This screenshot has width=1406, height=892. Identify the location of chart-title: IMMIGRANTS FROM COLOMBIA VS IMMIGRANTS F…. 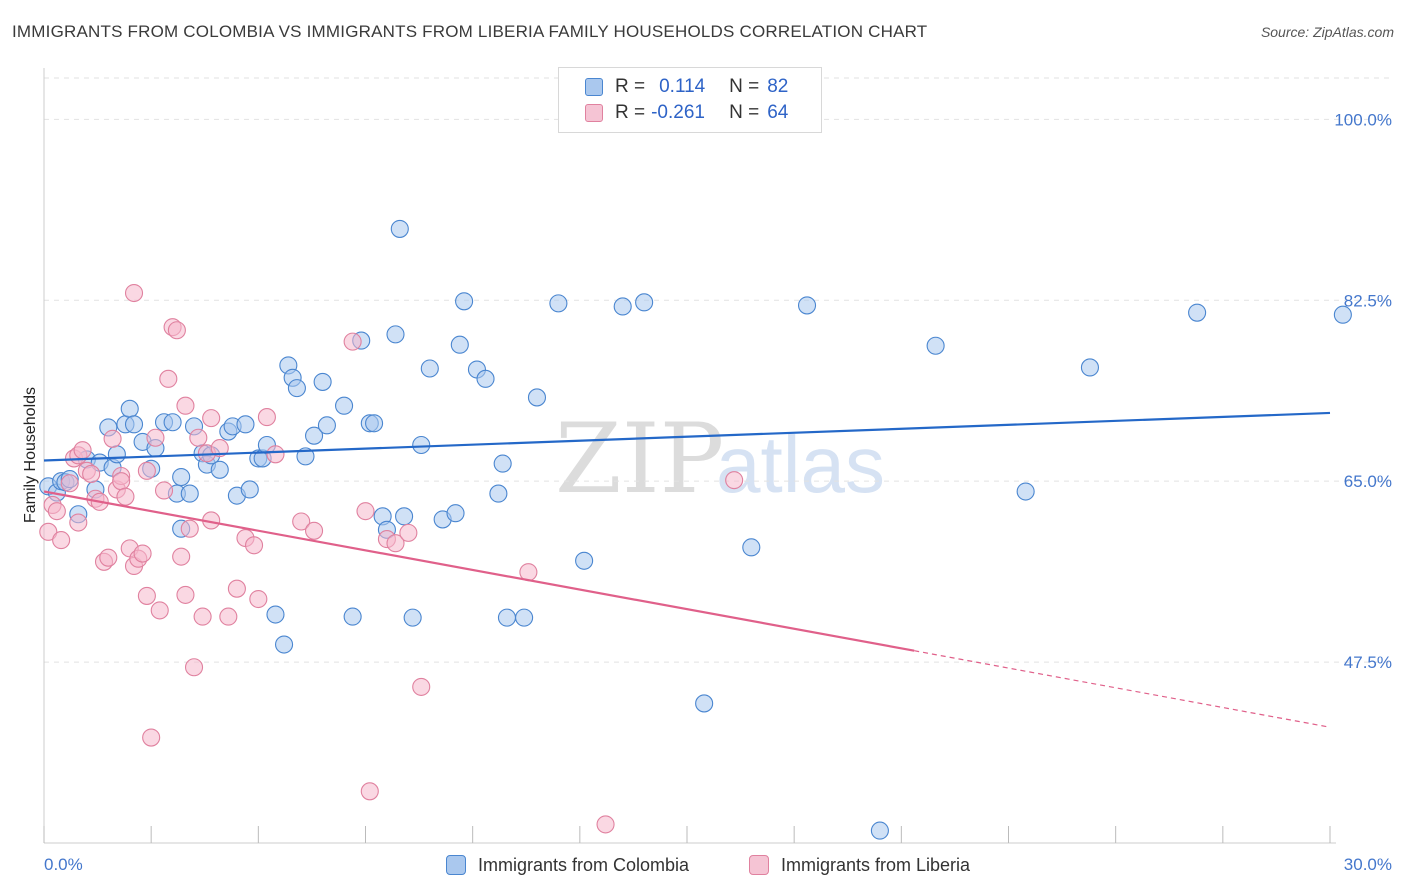
(470, 31).